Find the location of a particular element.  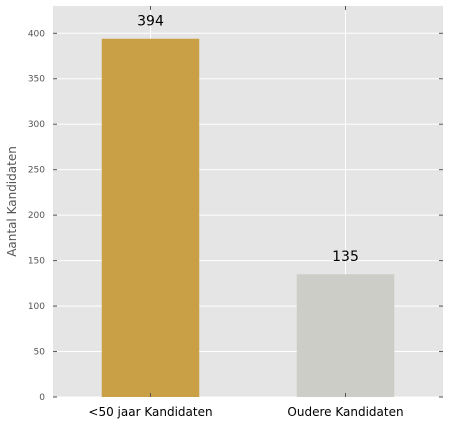

y-axis-label: Aantal Kandidaten is located at coordinates (12, 201).